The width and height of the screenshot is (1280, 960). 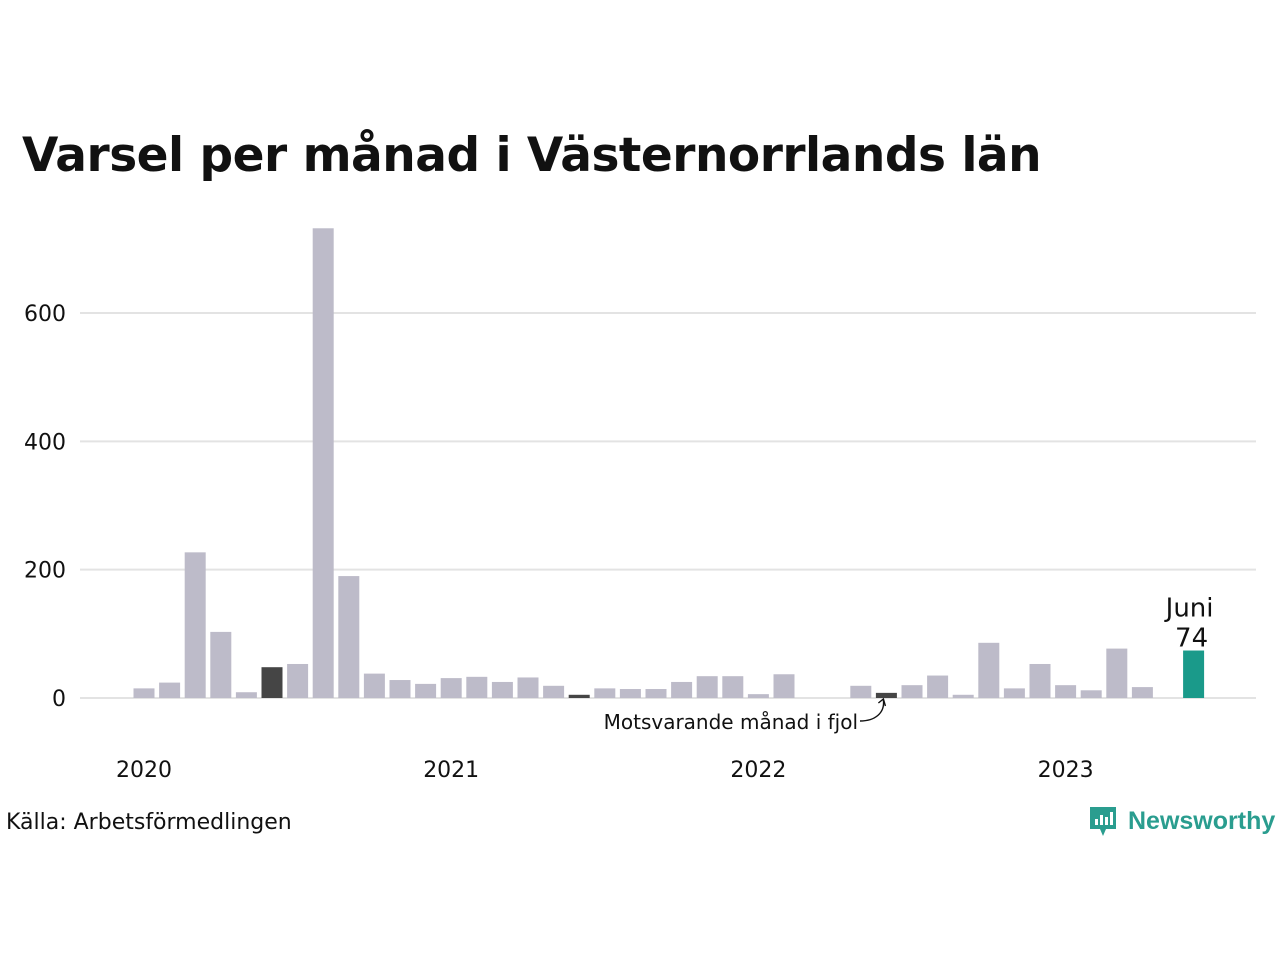 I want to click on x-tick-label: 2021, so click(x=451, y=770).